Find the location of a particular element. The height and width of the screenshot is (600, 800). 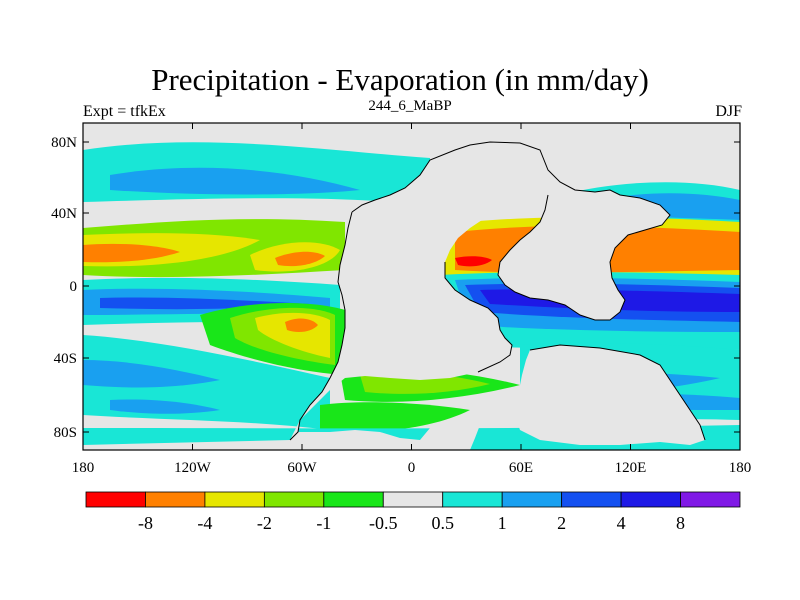

colorbar-label: 2 is located at coordinates (561, 523).